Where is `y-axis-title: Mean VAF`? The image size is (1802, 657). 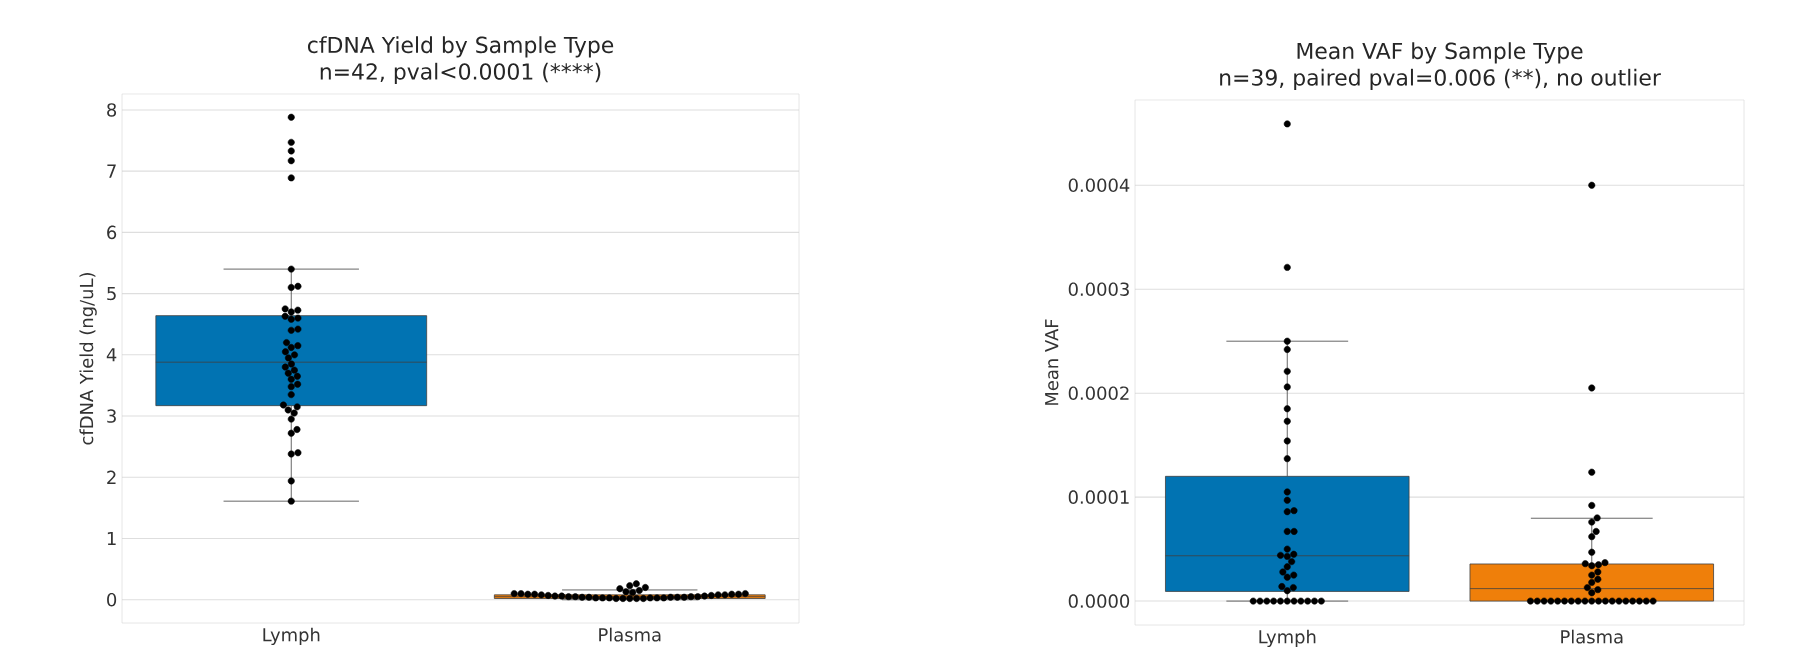 y-axis-title: Mean VAF is located at coordinates (1052, 362).